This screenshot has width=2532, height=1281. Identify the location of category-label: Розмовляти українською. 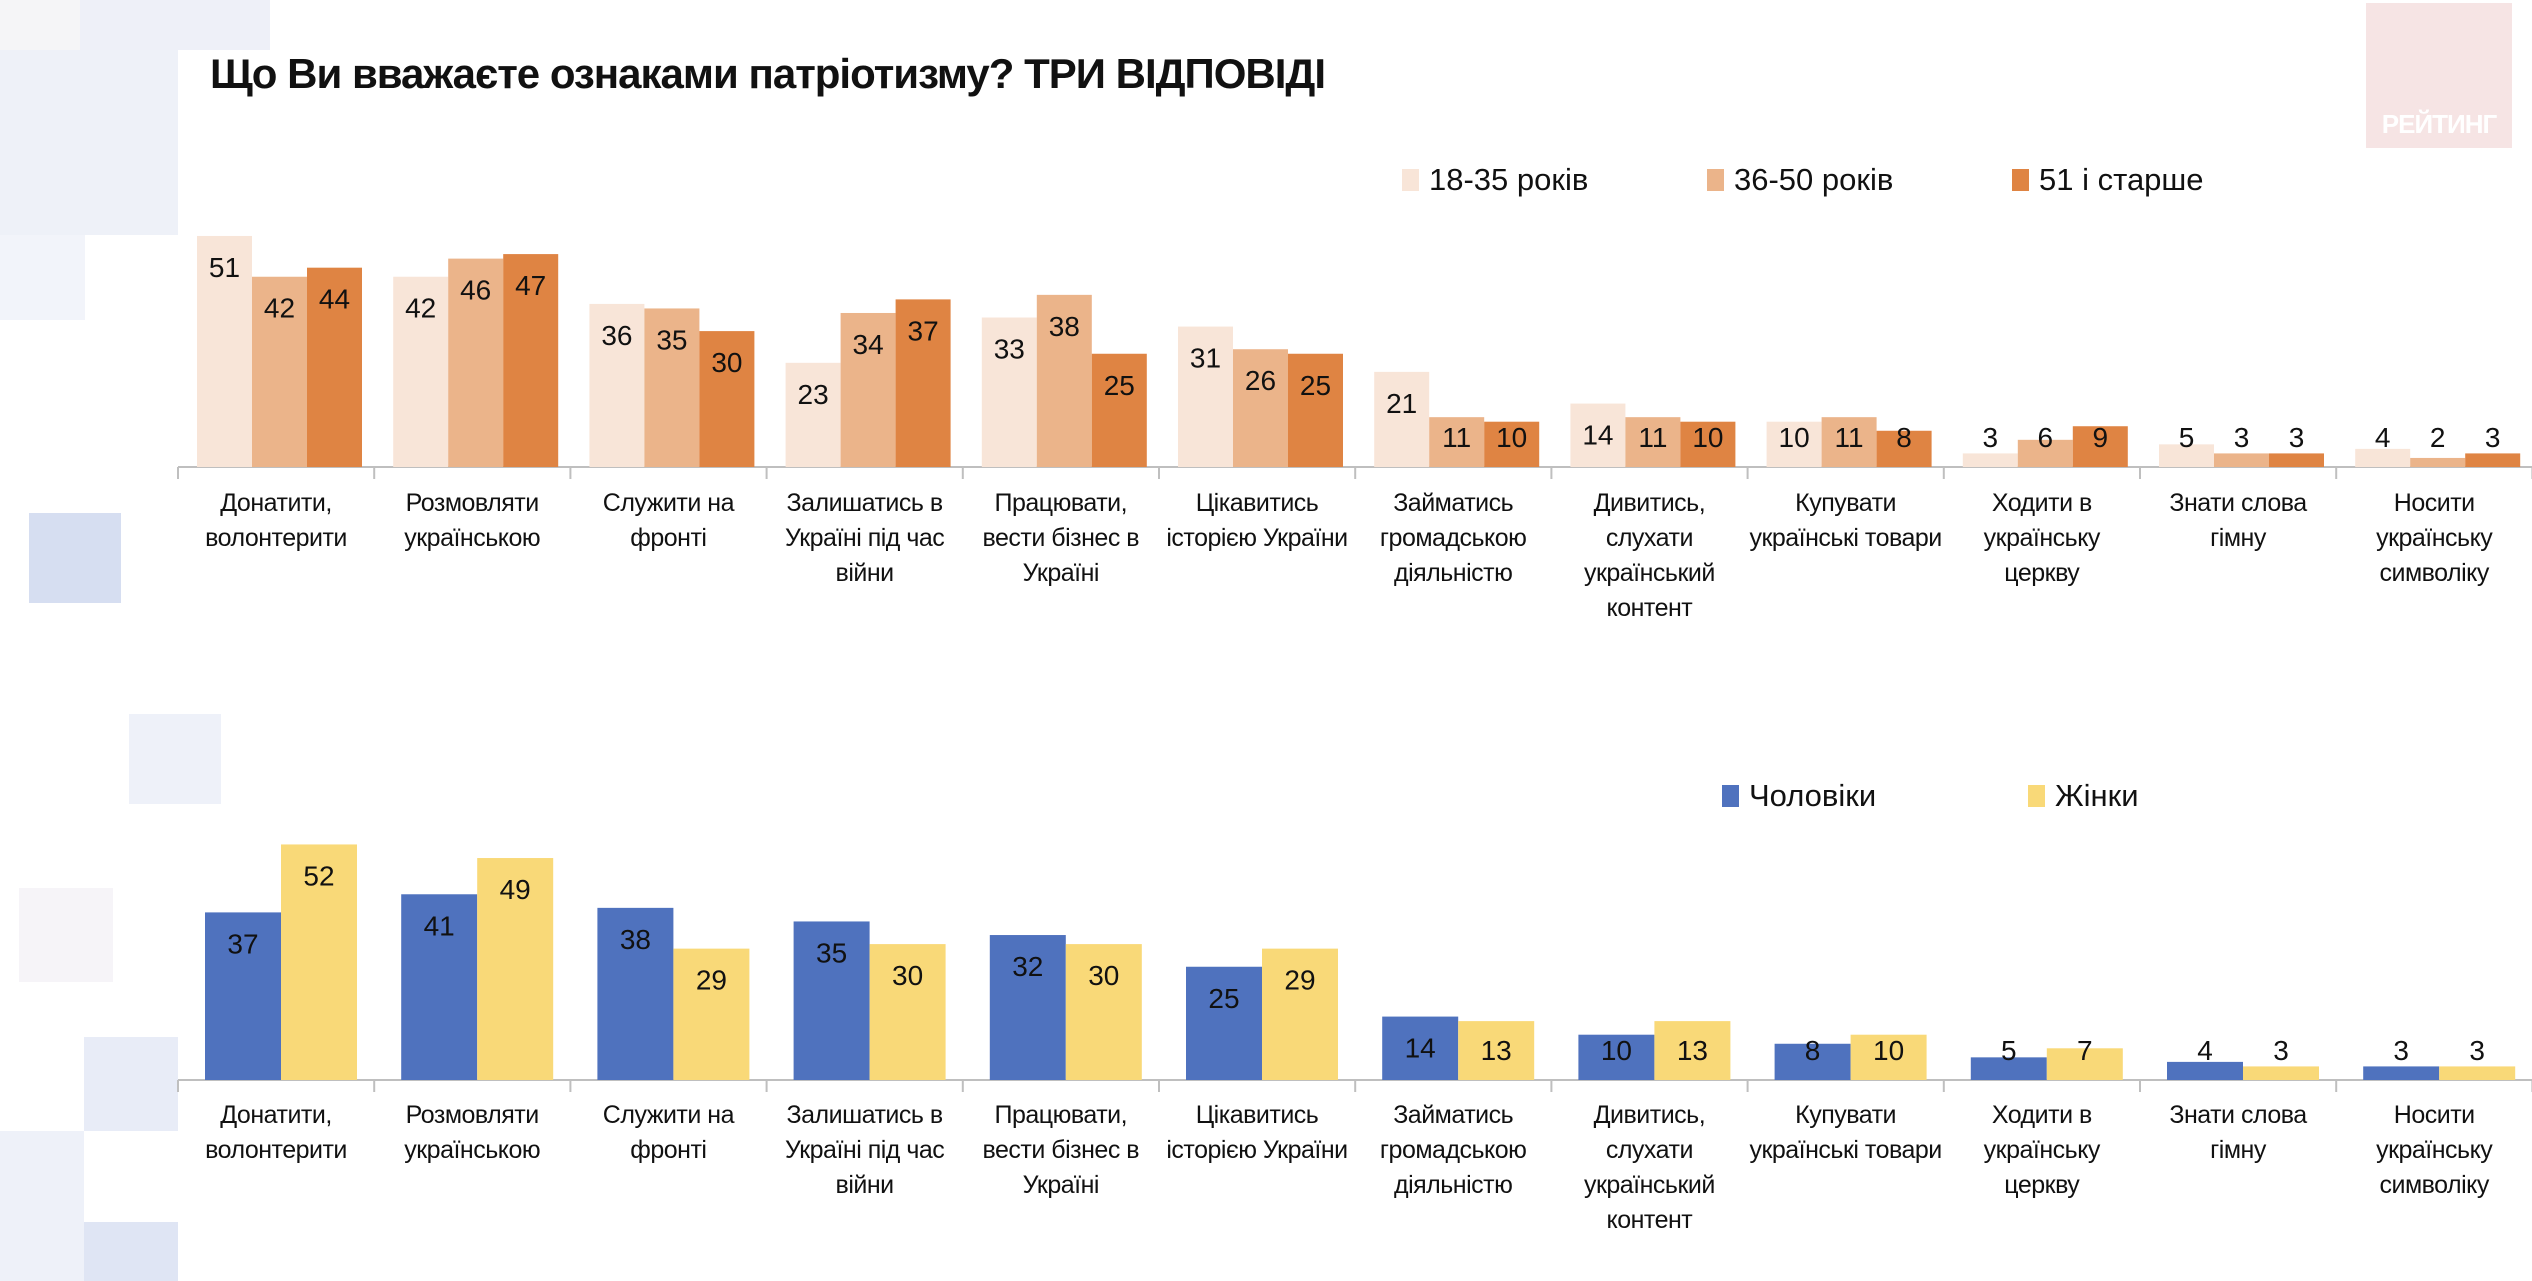
(472, 1132).